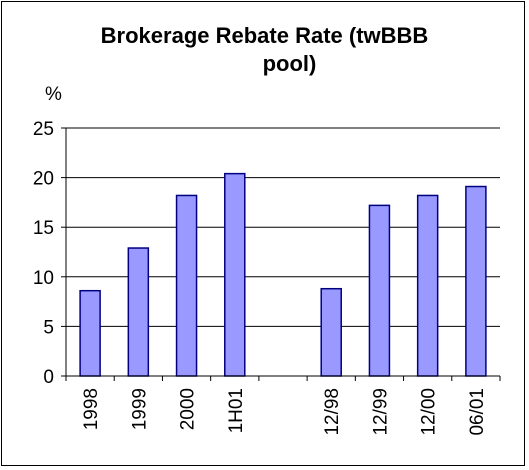  What do you see at coordinates (91, 409) in the screenshot?
I see `x-tick-label: 1998` at bounding box center [91, 409].